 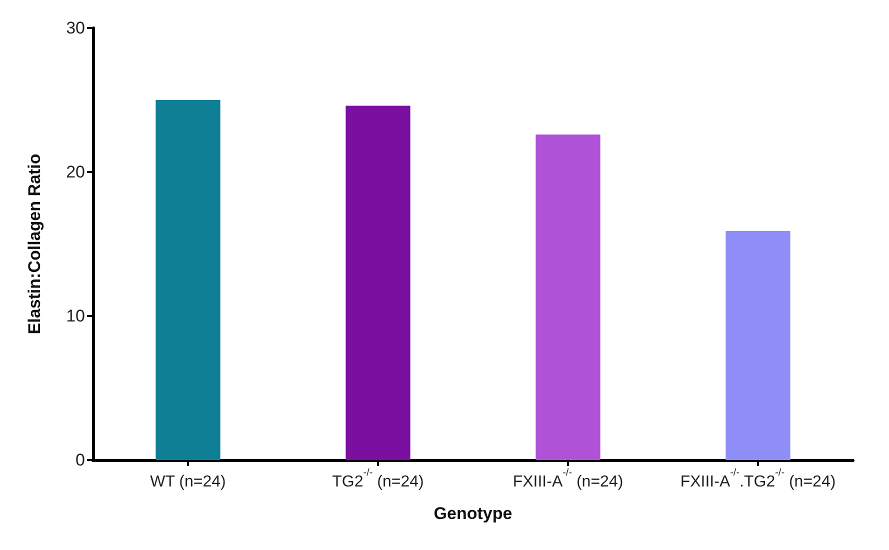 What do you see at coordinates (80, 460) in the screenshot?
I see `y-tick-label: 0` at bounding box center [80, 460].